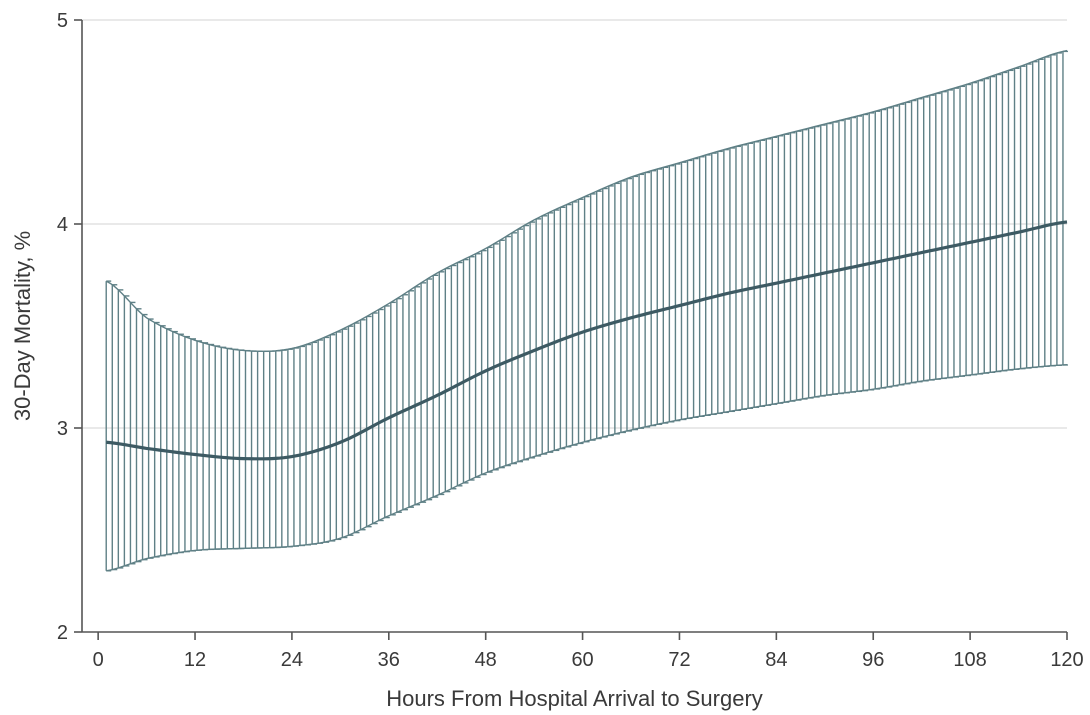  I want to click on x-tick-label: 48, so click(486, 660).